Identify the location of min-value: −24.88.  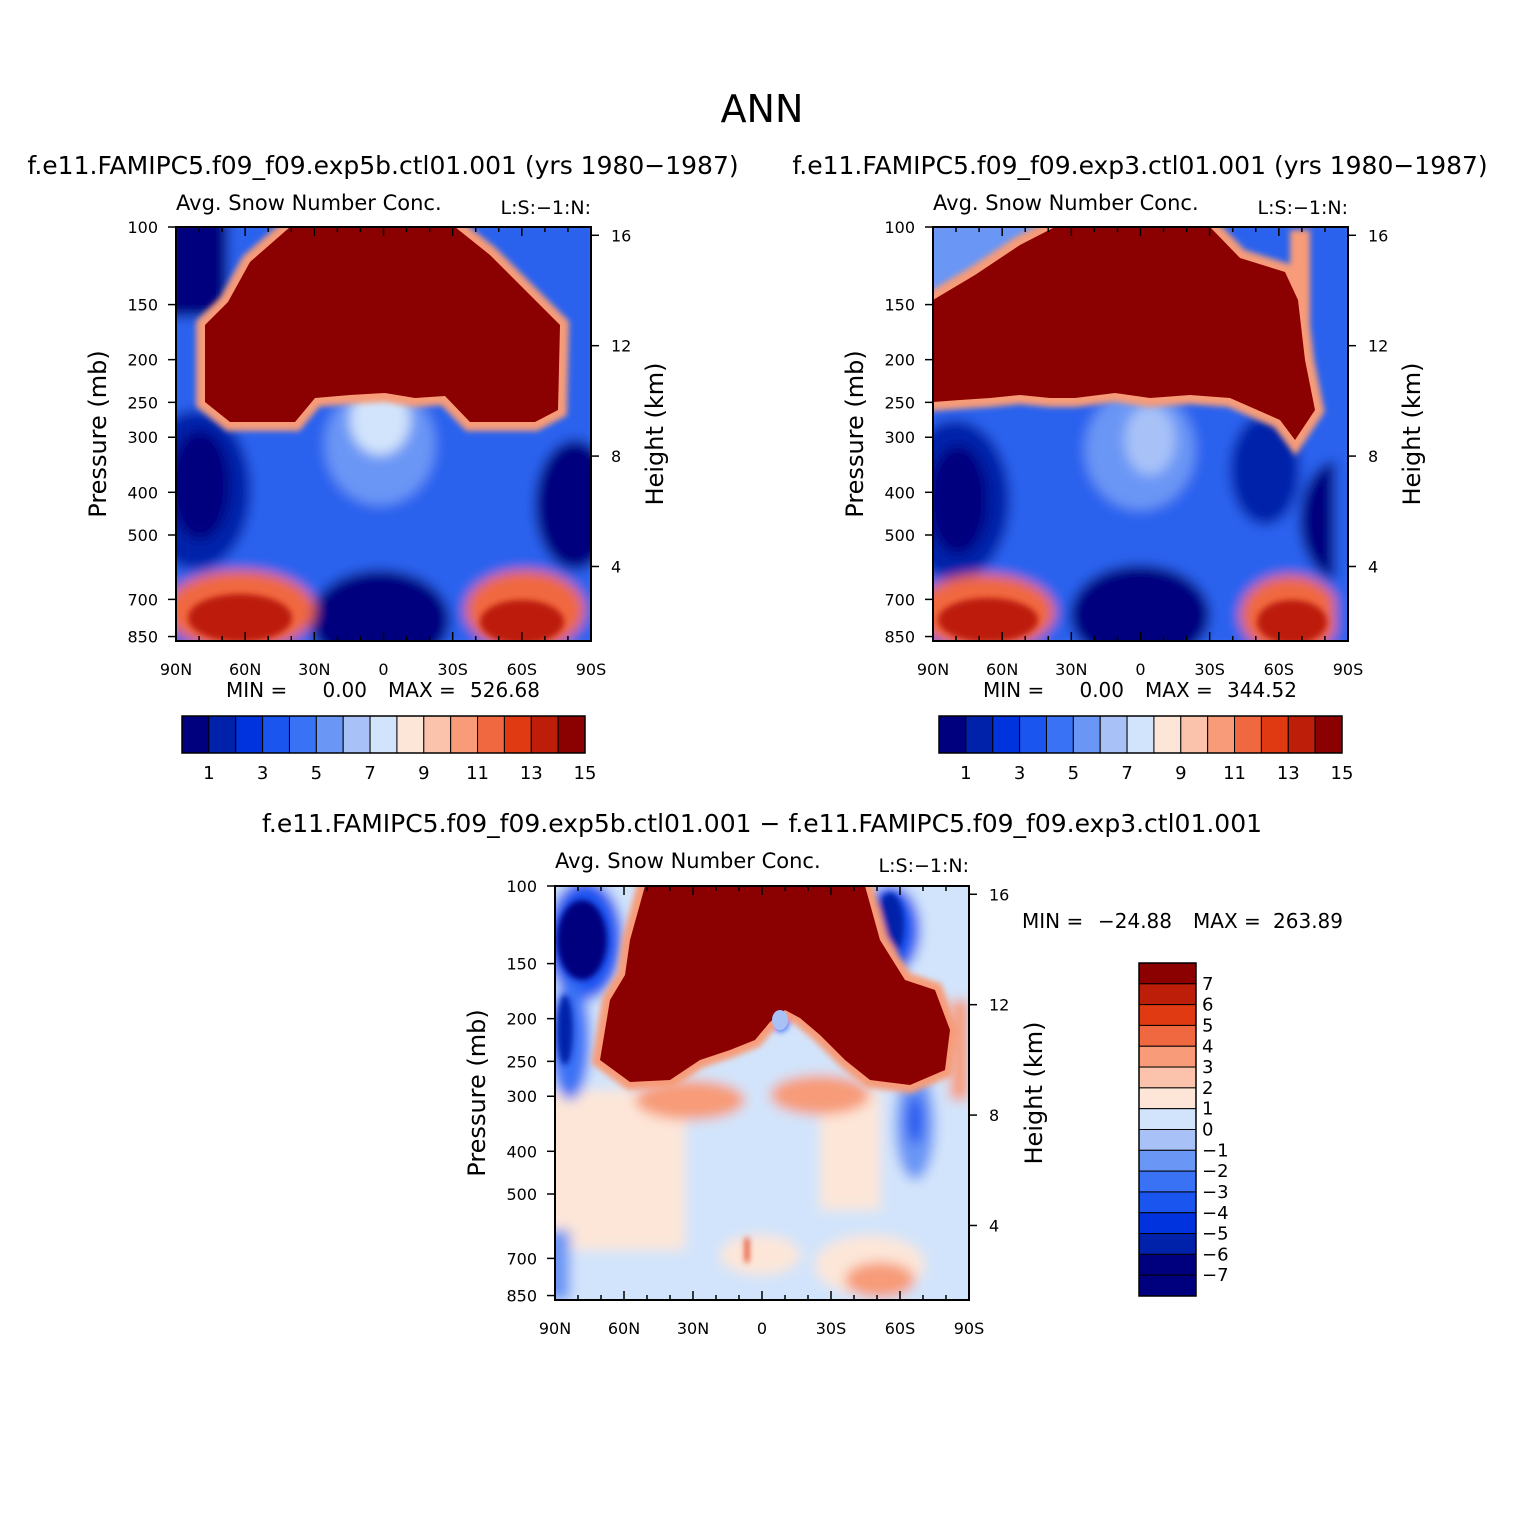
(1135, 921).